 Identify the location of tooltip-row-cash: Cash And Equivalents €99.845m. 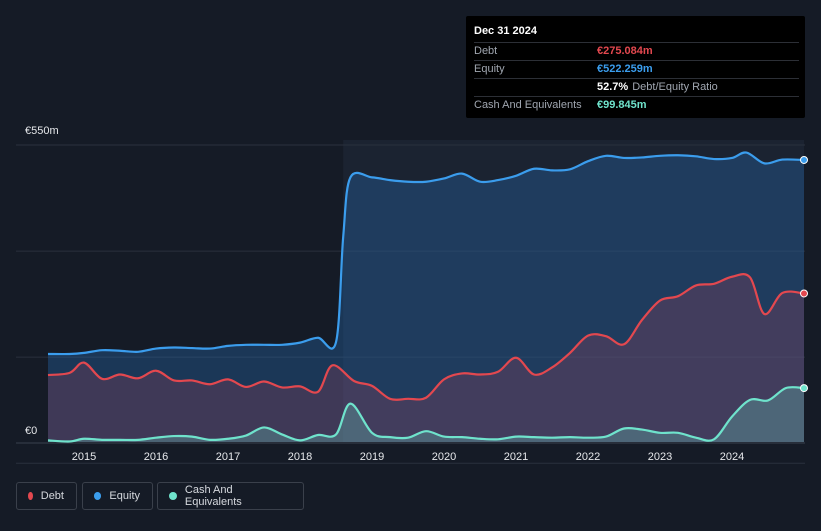
(636, 105).